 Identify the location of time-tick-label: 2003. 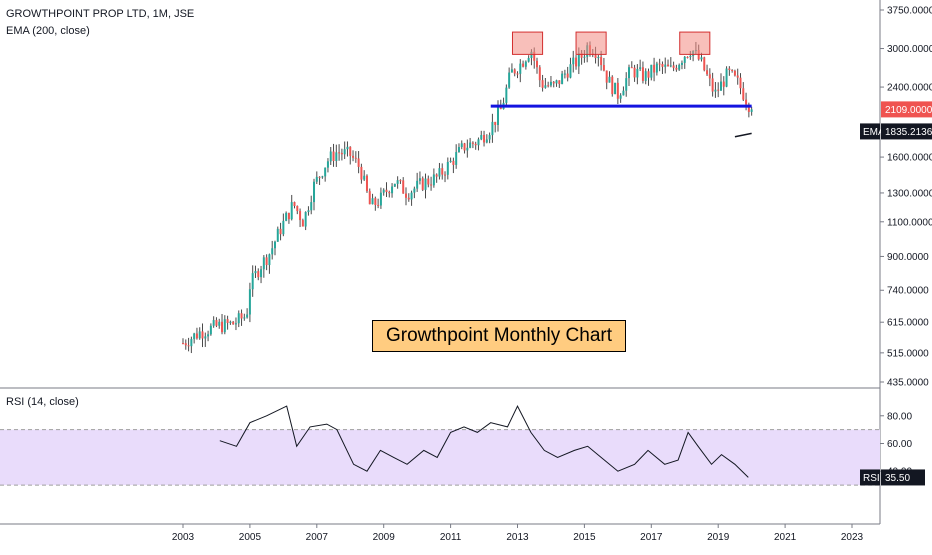
(183, 537).